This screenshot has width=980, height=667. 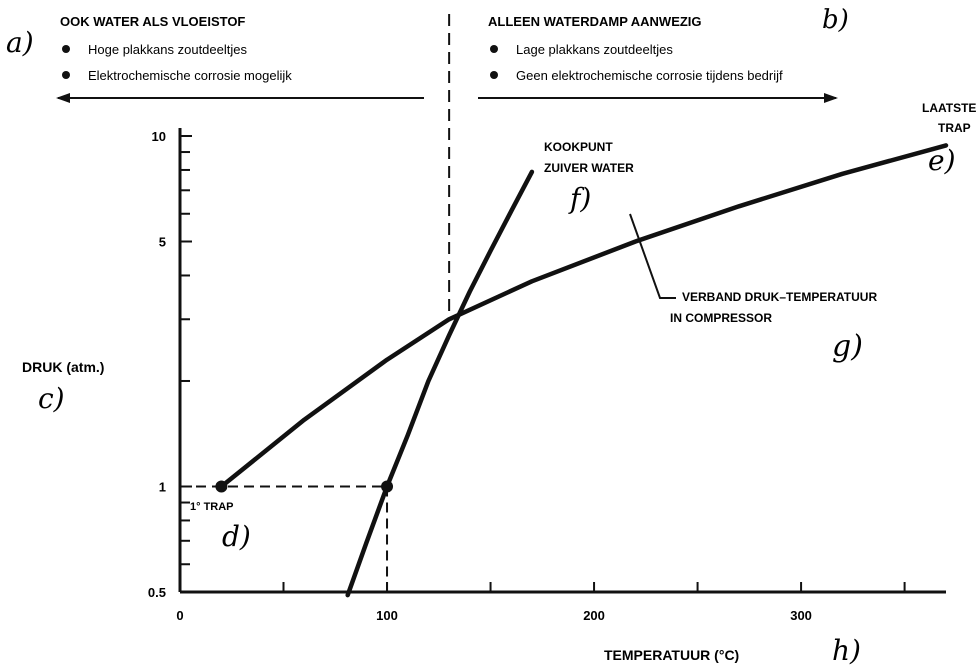 What do you see at coordinates (847, 346) in the screenshot?
I see `annotation-g: g)` at bounding box center [847, 346].